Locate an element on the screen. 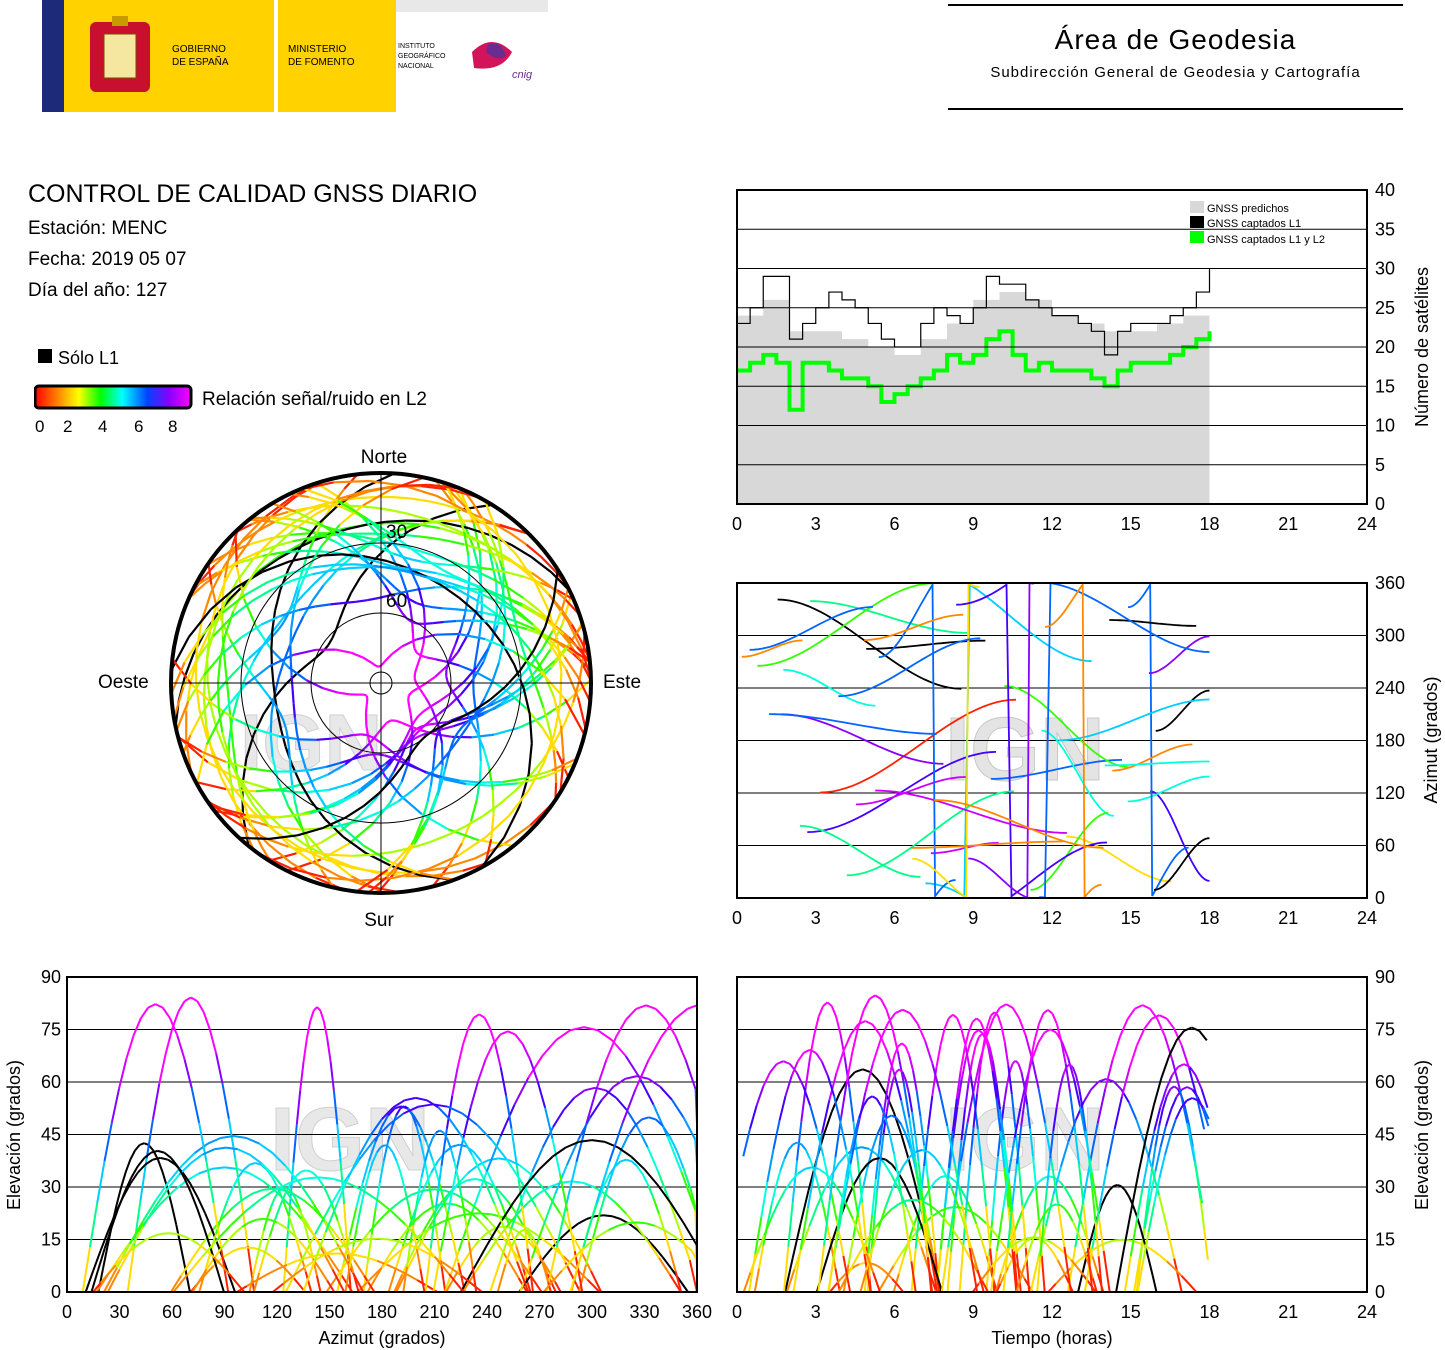 The image size is (1445, 1350). y-tick-label: 15 is located at coordinates (1385, 1240).